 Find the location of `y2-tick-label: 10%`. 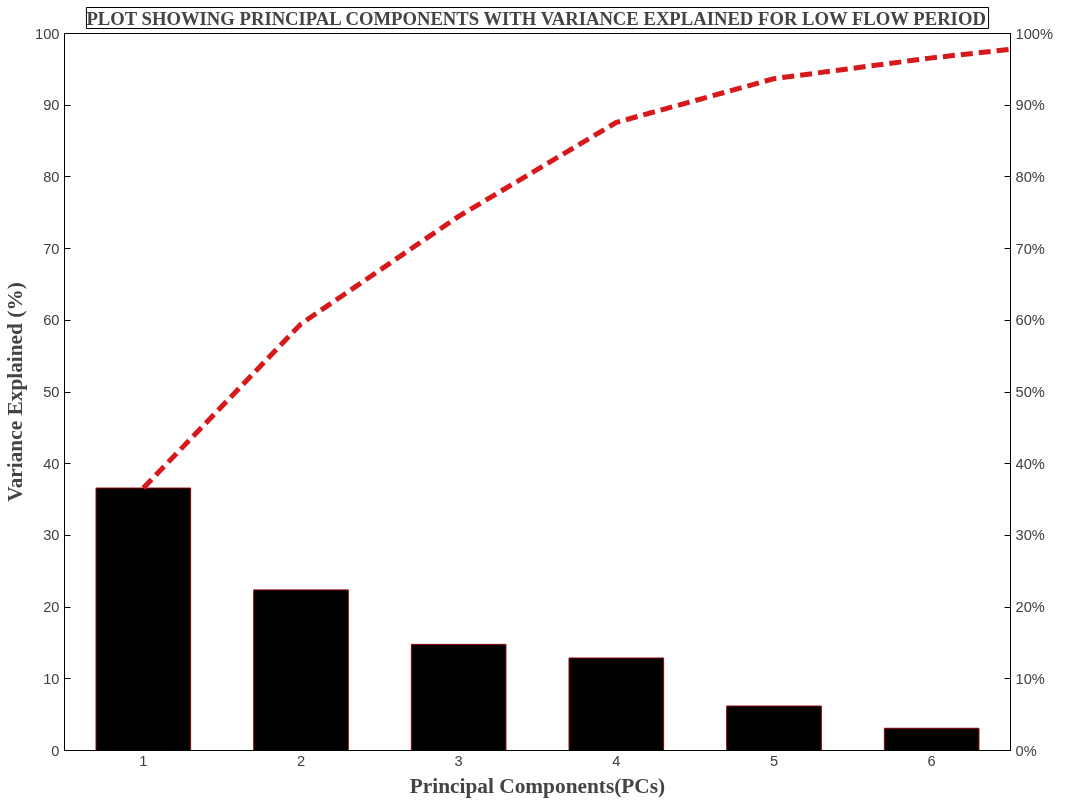

y2-tick-label: 10% is located at coordinates (1030, 678).